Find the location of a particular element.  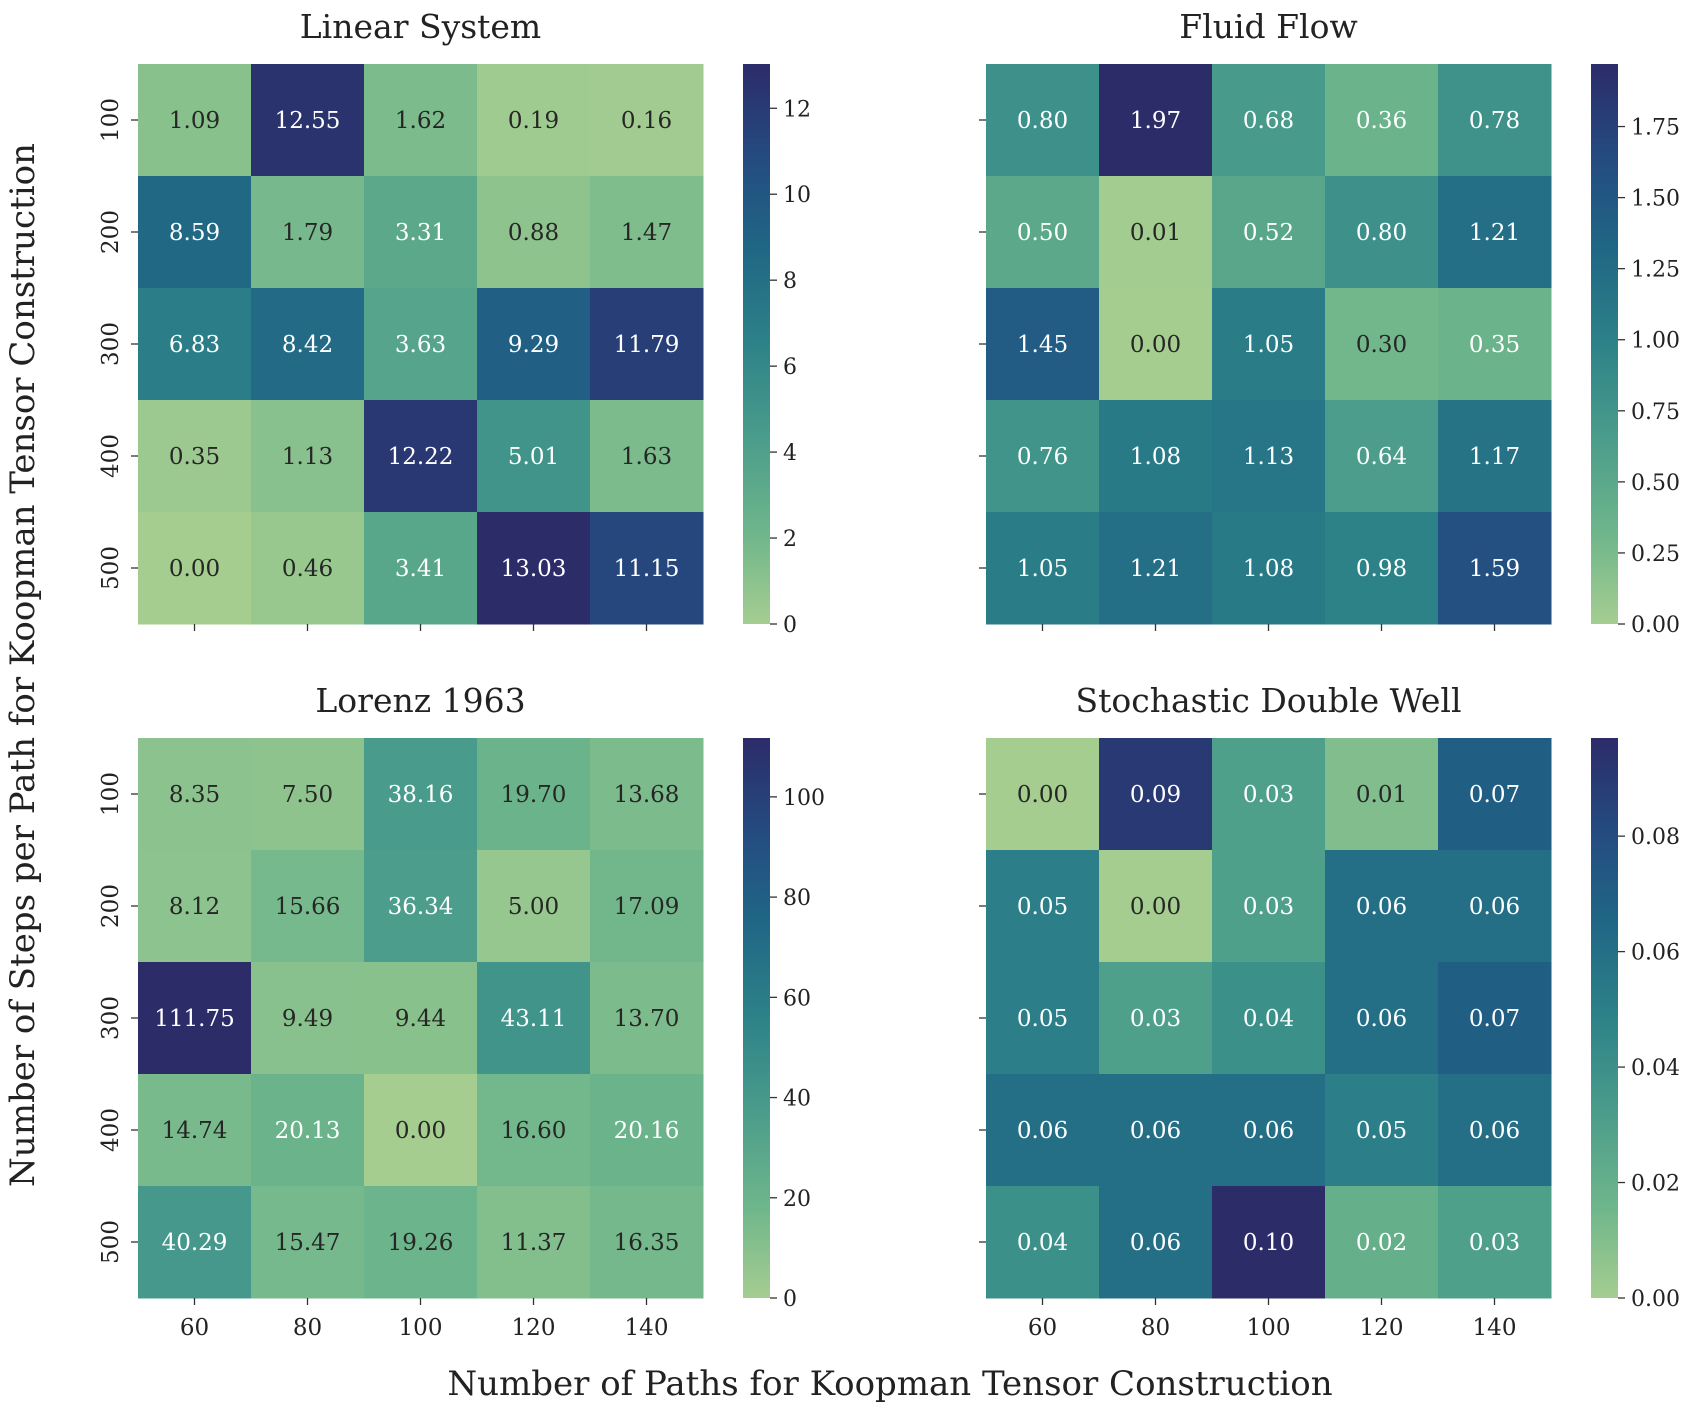

y-tick-label: 100 is located at coordinates (111, 794).